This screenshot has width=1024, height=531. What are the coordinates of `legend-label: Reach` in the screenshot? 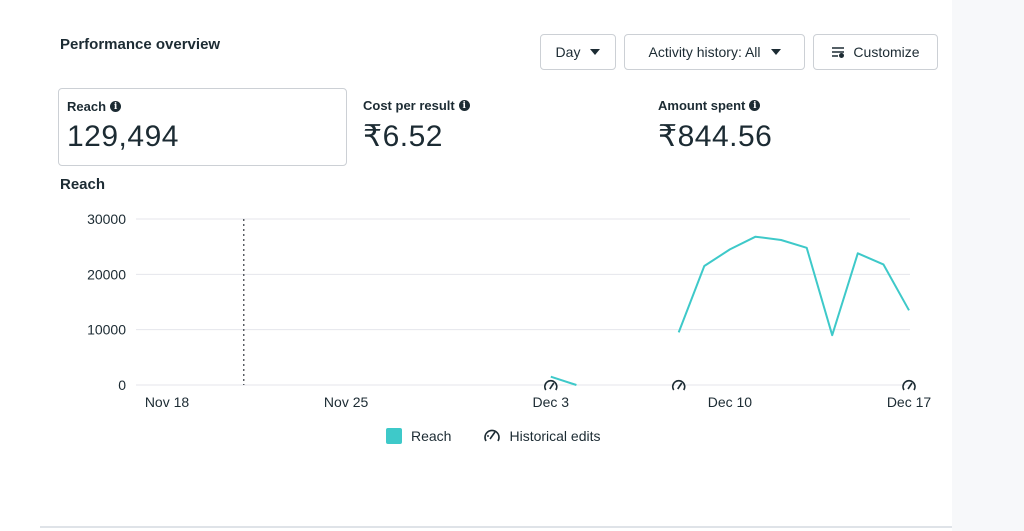 It's located at (431, 436).